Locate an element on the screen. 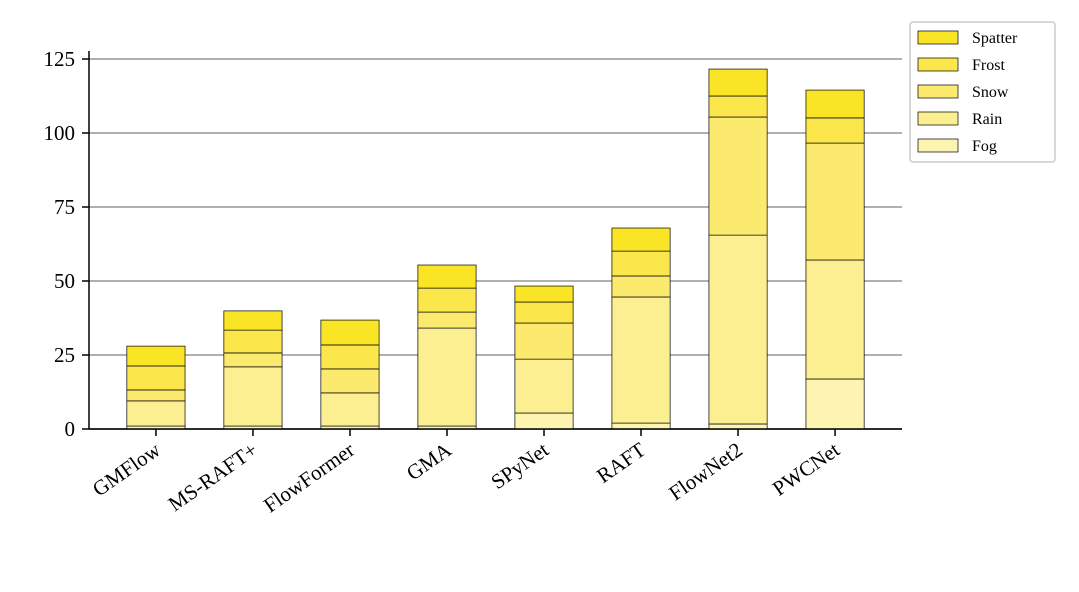  x-tick-label: RAFT is located at coordinates (621, 462).